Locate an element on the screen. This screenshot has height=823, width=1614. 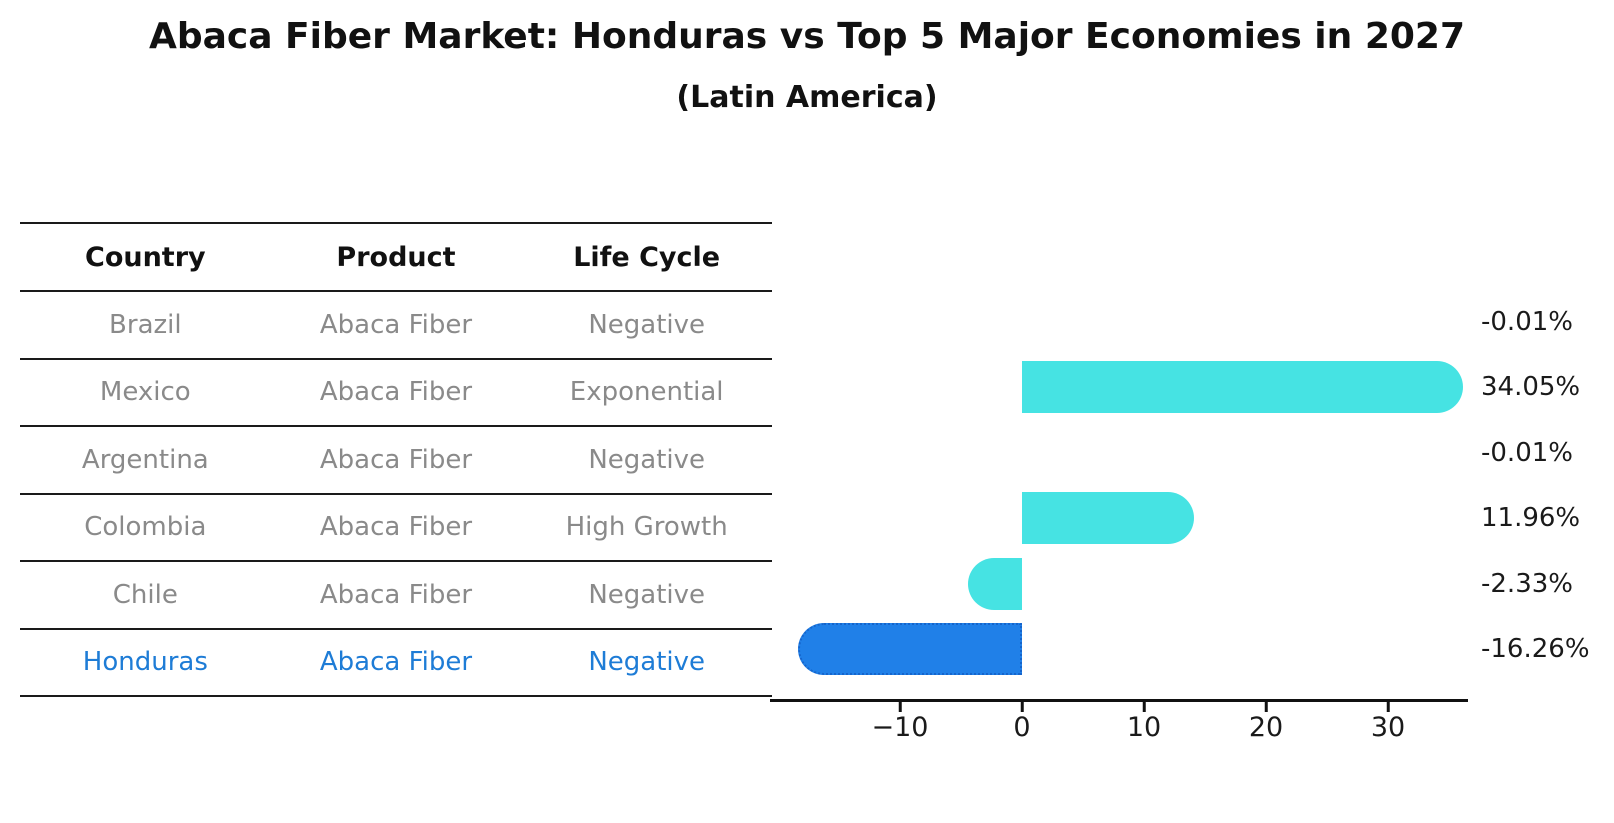
table-row: Chile Abaca Fiber Negative is located at coordinates (396, 596).